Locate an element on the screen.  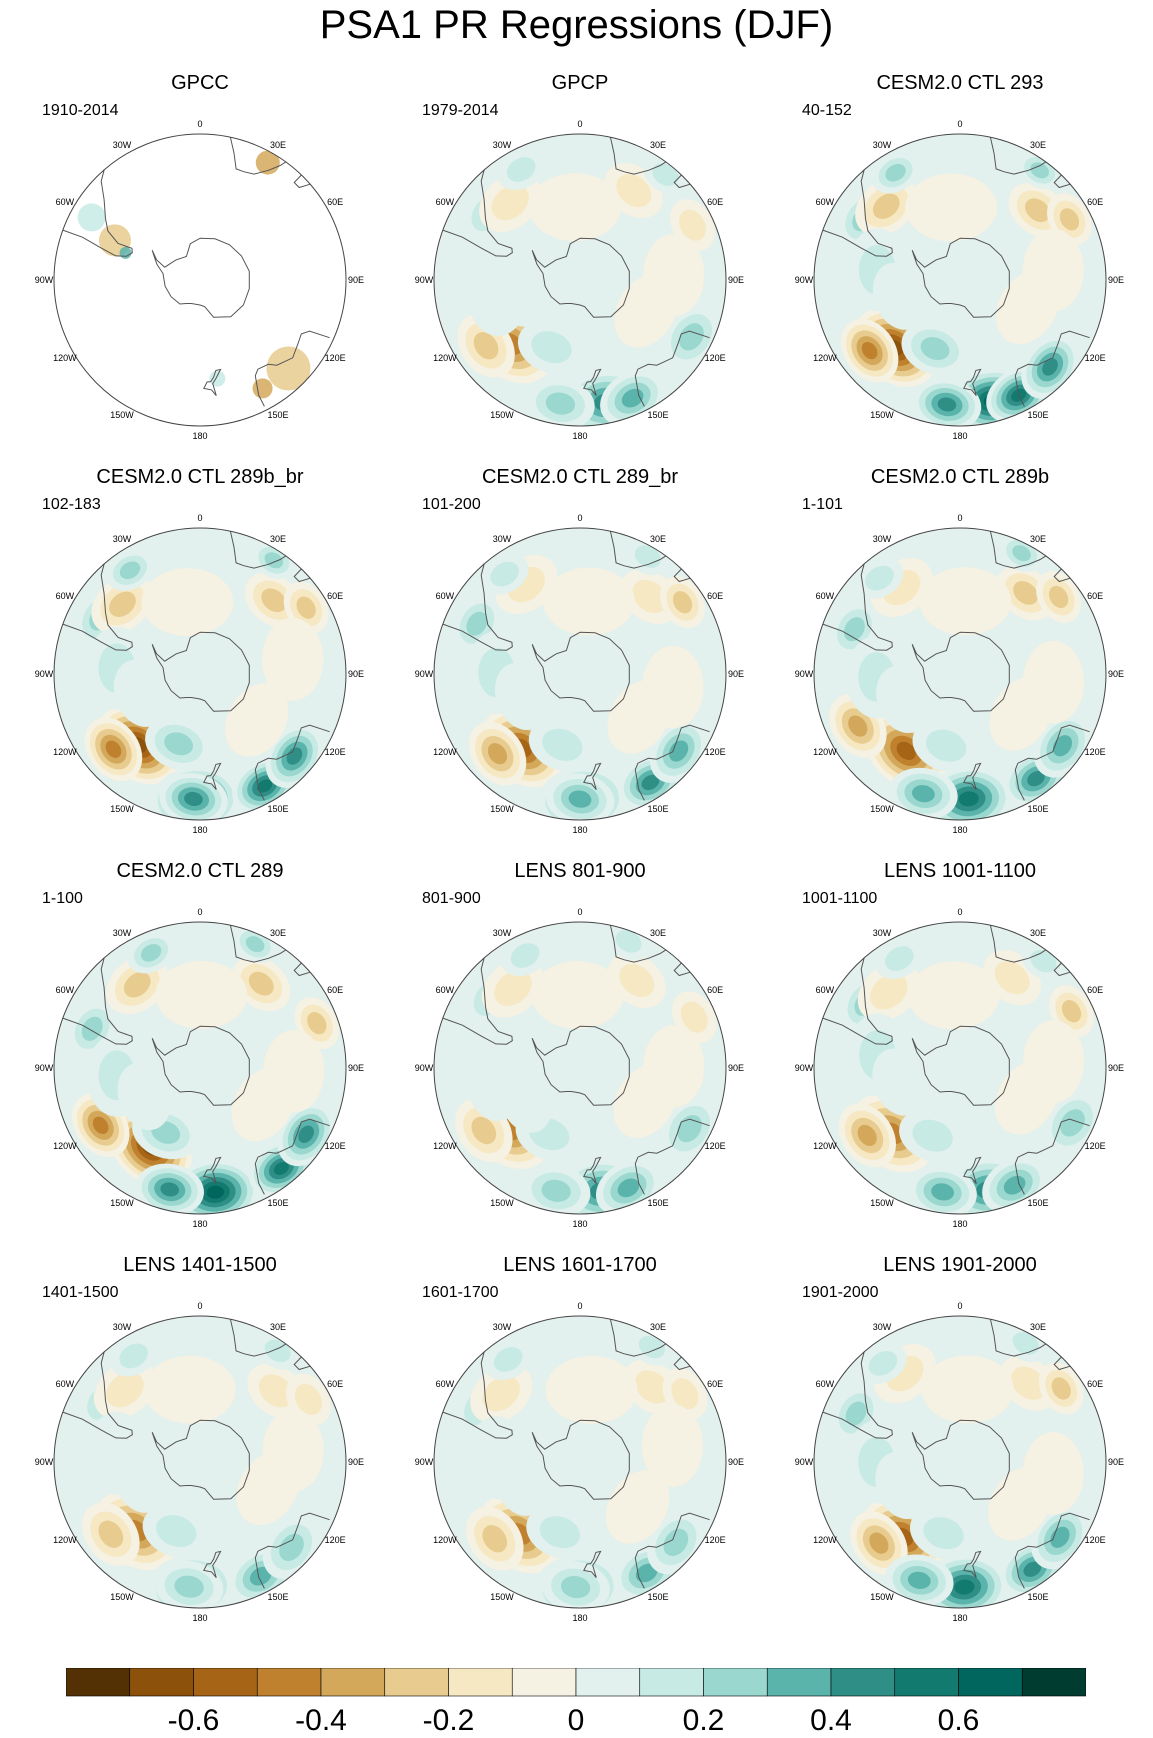
panel-period: 1901-2000 is located at coordinates (840, 1292).